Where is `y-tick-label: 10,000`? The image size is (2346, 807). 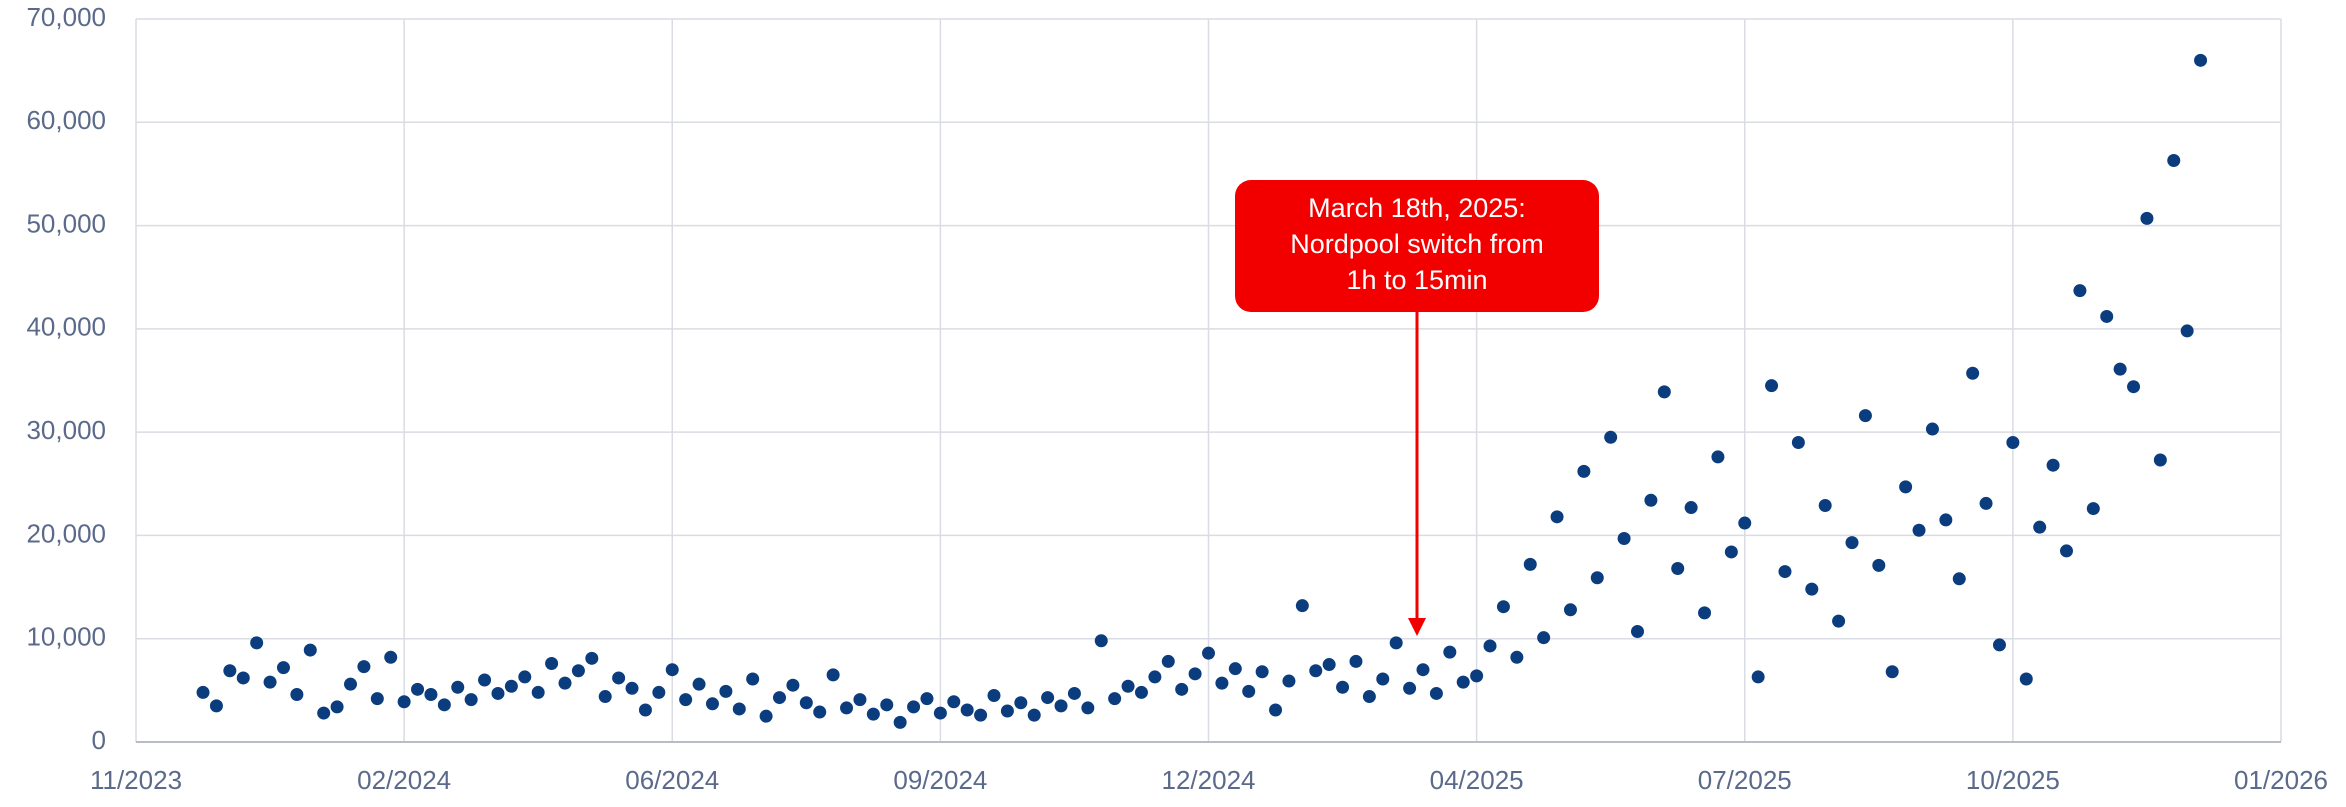
y-tick-label: 10,000 is located at coordinates (66, 637).